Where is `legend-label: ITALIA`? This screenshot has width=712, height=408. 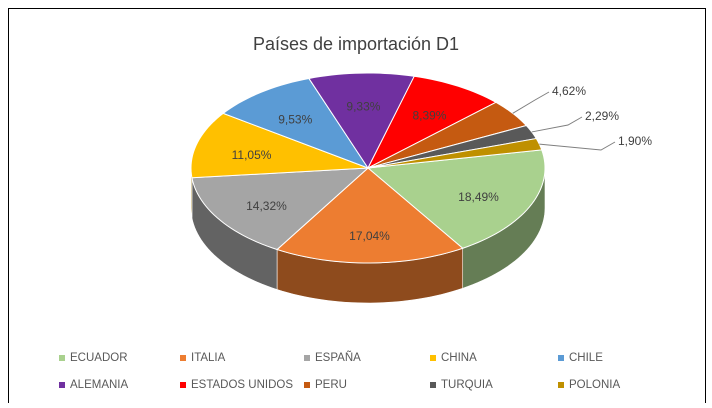 legend-label: ITALIA is located at coordinates (208, 358).